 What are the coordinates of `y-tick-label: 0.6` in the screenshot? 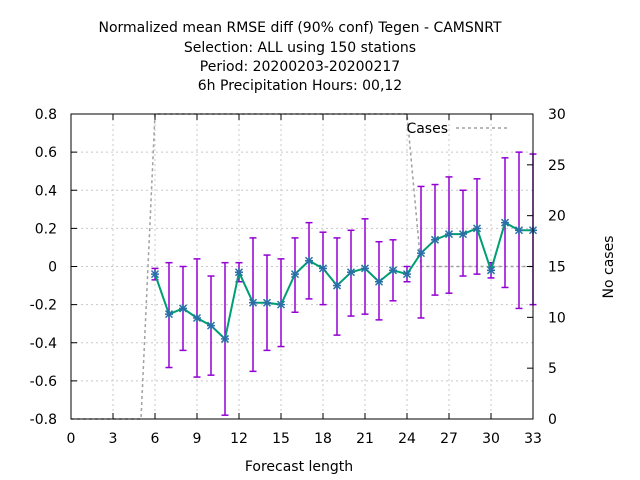 It's located at (46, 153).